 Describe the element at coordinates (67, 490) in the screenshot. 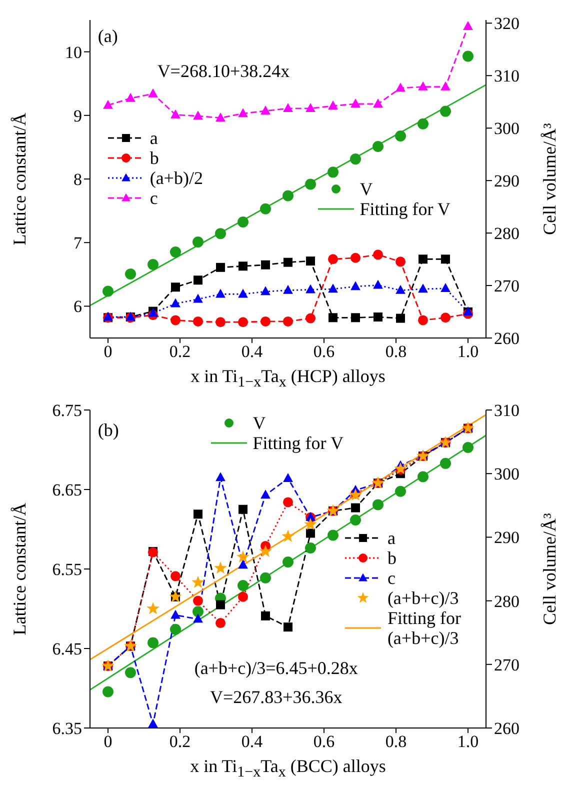

I see `y-tick-label: 6.65` at that location.